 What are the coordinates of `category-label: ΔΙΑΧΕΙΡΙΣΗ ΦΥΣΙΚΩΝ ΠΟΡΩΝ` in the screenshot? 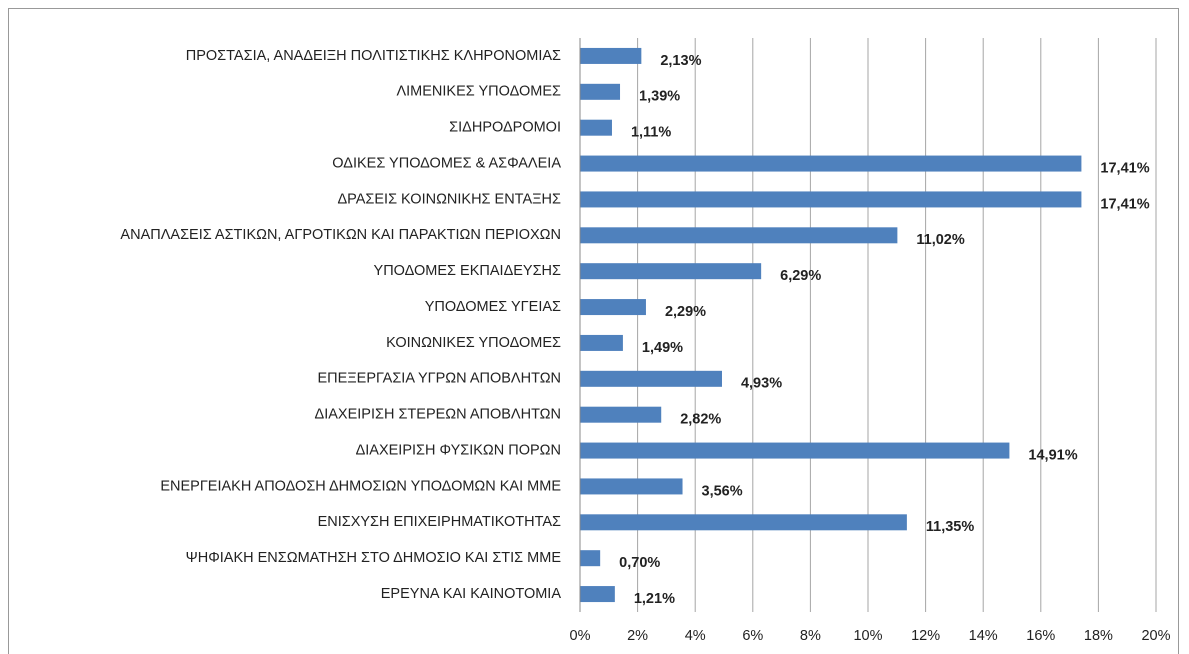 It's located at (458, 450).